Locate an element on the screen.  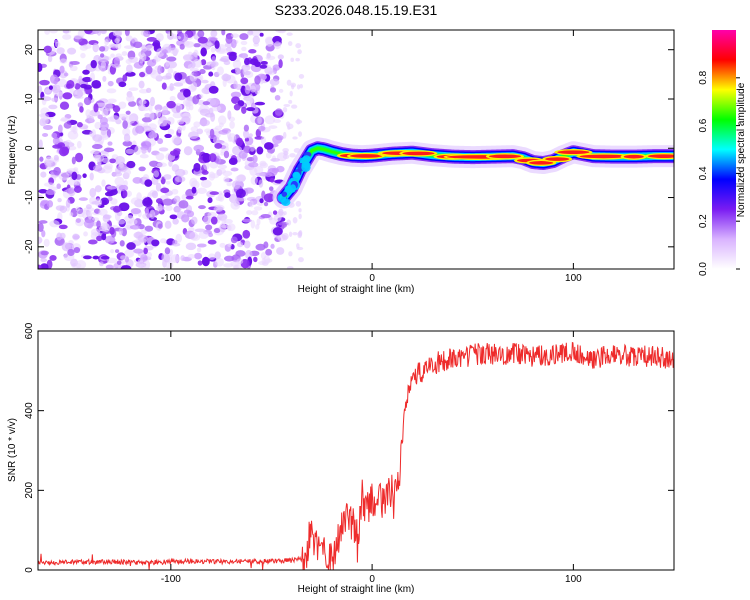
spectrogram-noise-layer is located at coordinates (171, 149).